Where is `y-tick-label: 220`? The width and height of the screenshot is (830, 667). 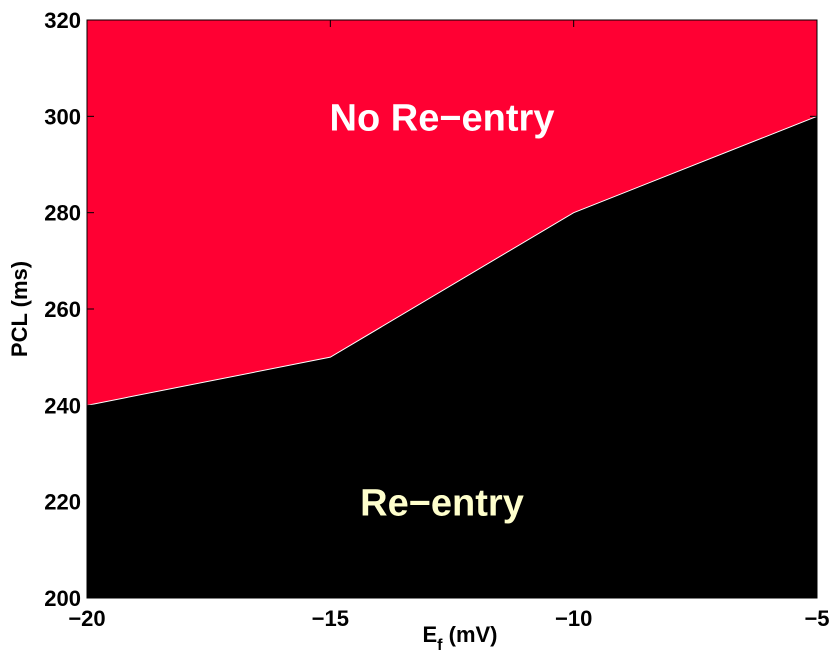
y-tick-label: 220 is located at coordinates (62, 502).